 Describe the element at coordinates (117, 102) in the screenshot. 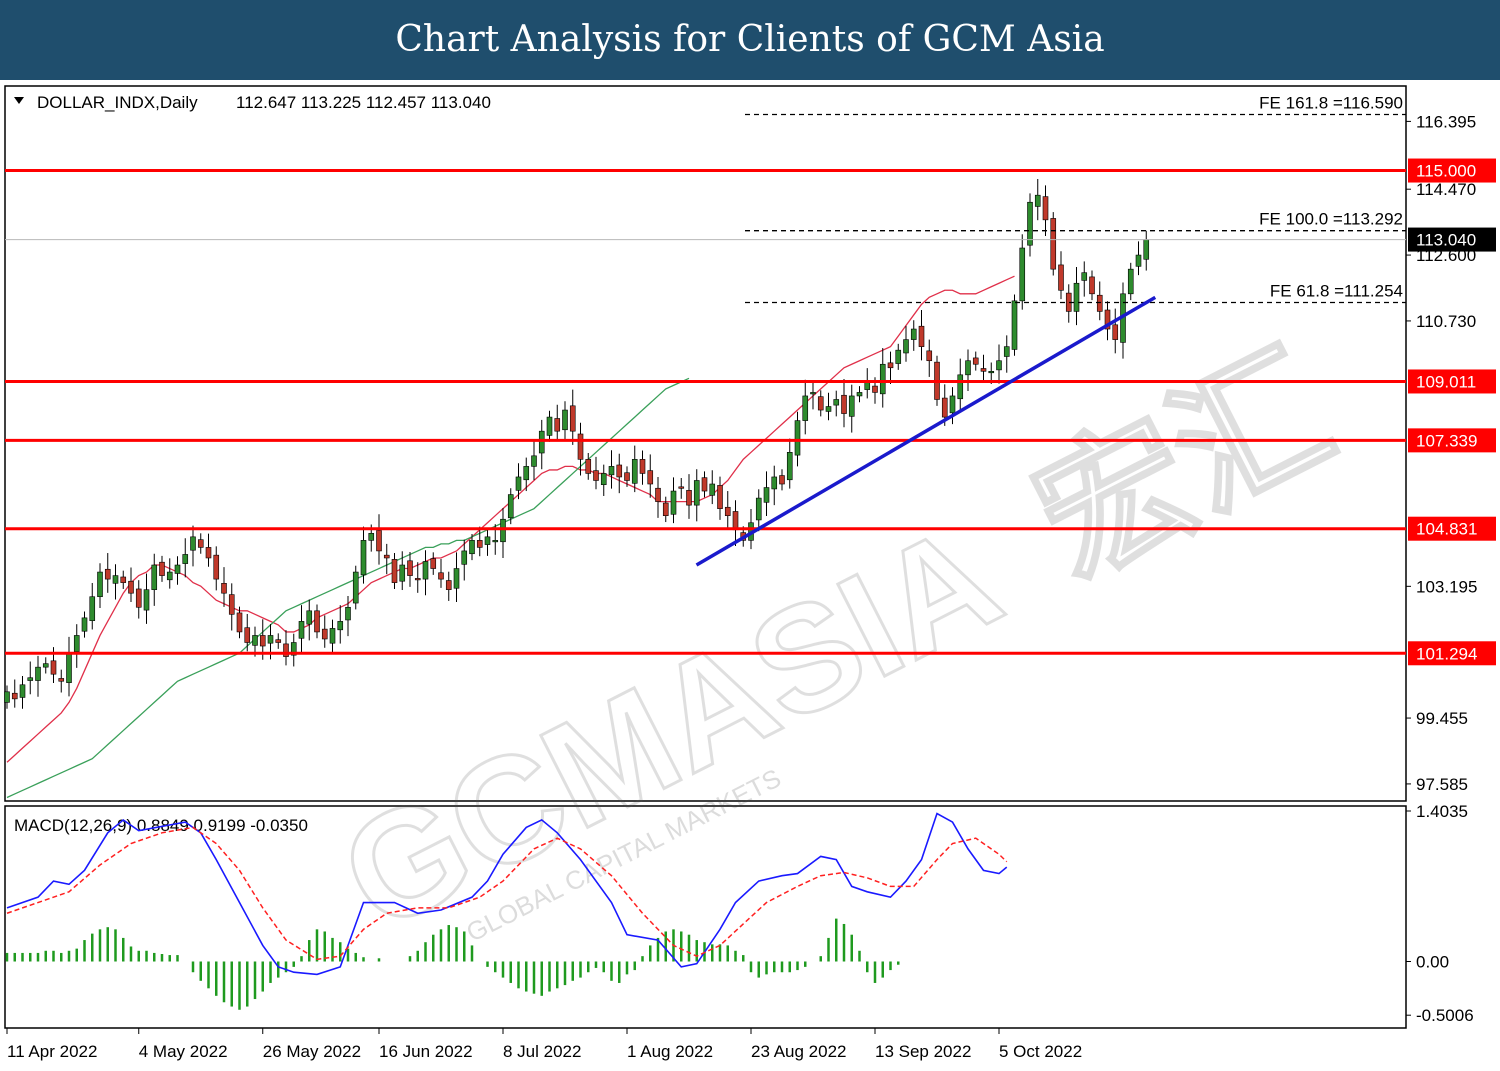

I see `symbol-title: DOLLAR_INDX,Daily` at that location.